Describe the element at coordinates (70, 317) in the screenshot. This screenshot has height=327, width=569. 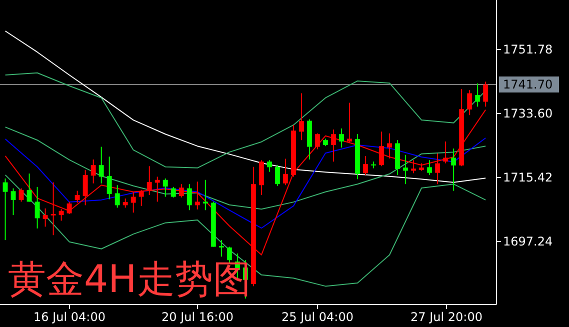
I see `x-tick-label: 16 Jul 04:00` at that location.